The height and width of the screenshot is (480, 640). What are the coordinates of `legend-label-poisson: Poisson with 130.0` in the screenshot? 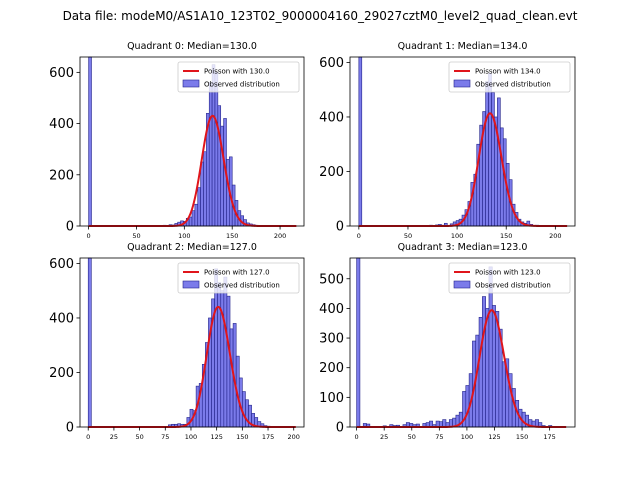 It's located at (237, 72).